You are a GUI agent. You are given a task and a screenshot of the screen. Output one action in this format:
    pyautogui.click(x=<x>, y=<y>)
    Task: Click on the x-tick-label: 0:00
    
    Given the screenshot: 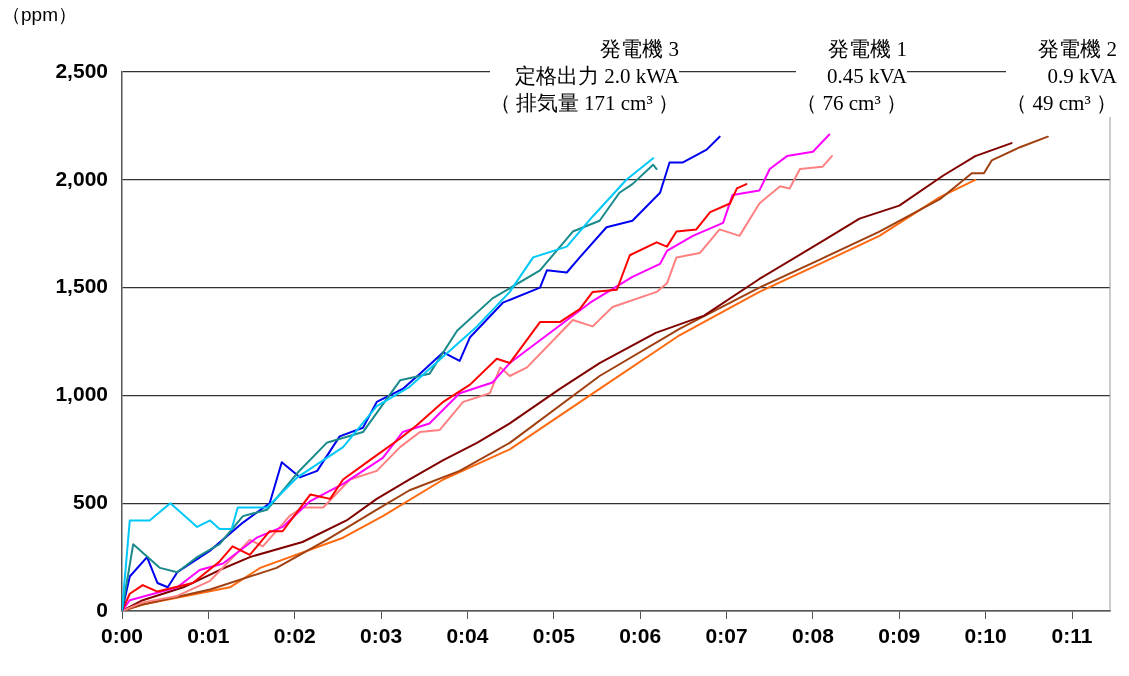 What is the action you would take?
    pyautogui.click(x=122, y=636)
    